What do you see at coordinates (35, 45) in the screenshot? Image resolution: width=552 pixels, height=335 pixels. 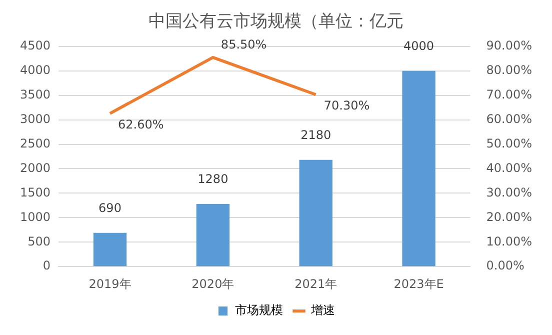 I see `y-tick-label: 4500` at bounding box center [35, 45].